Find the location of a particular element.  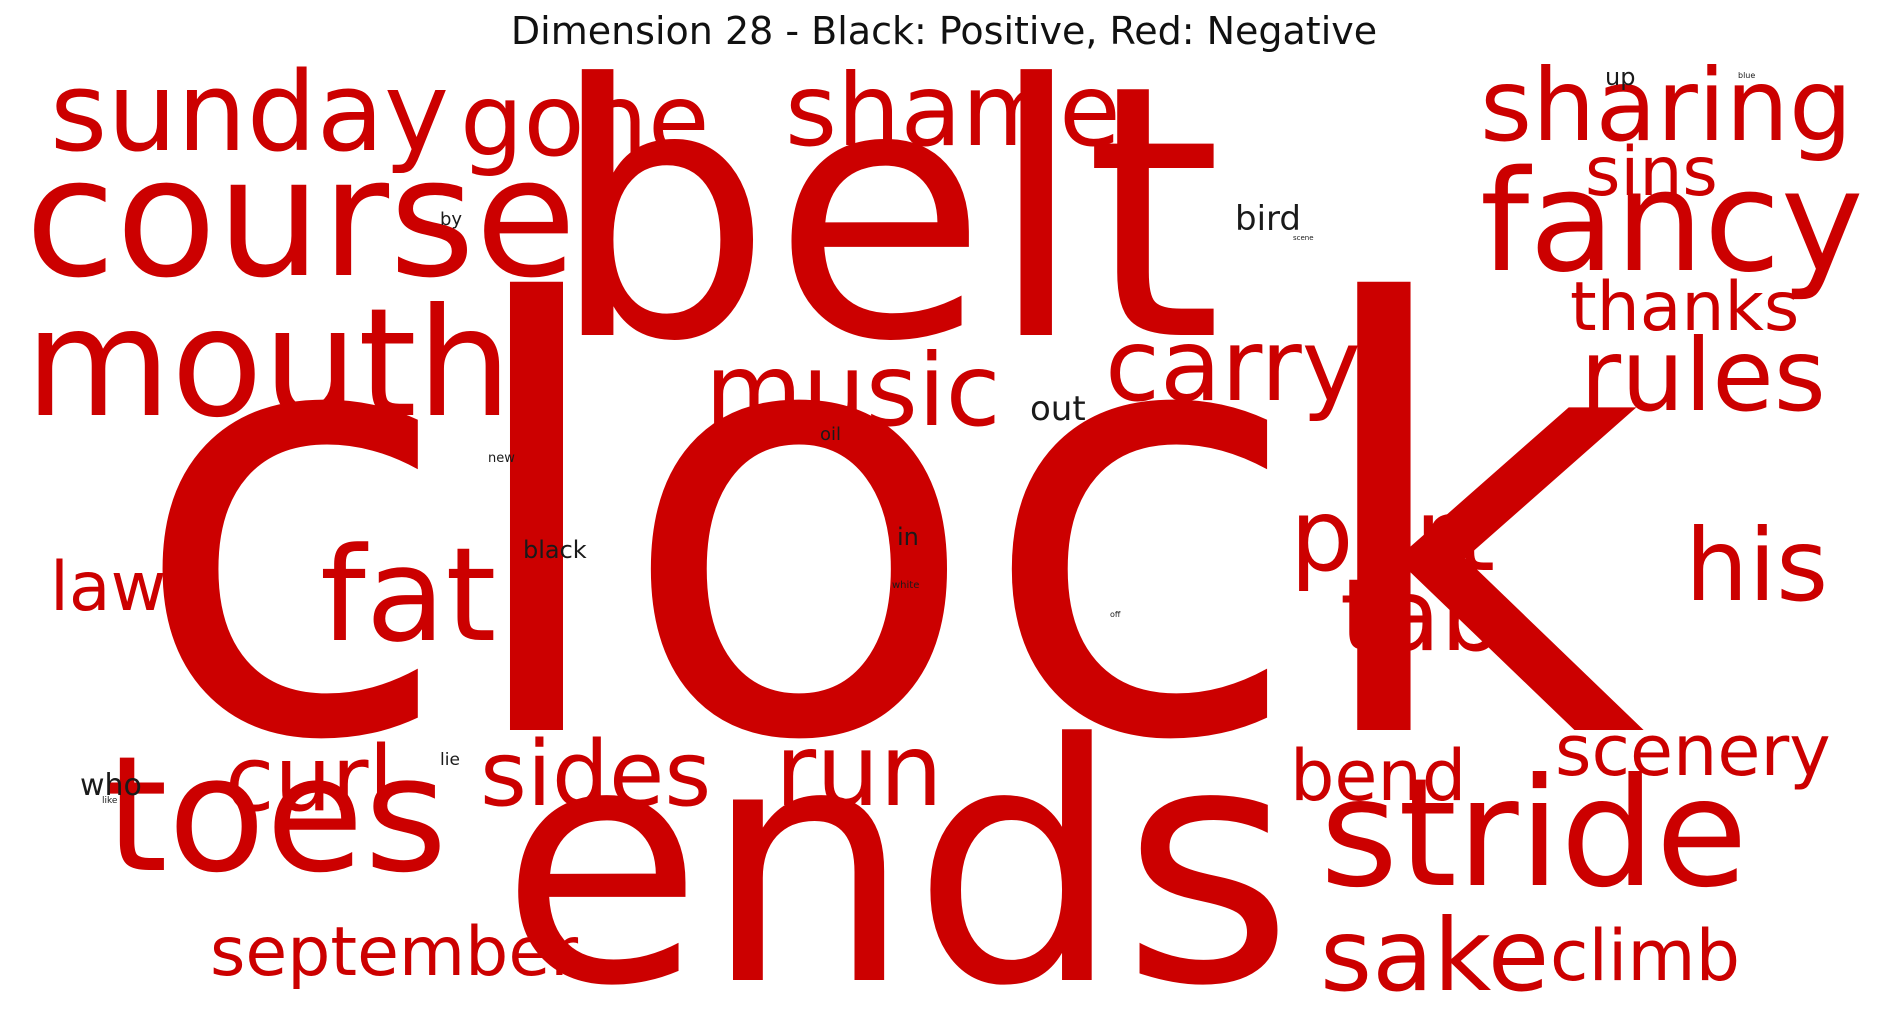

word-sake: sake is located at coordinates (1434, 953).